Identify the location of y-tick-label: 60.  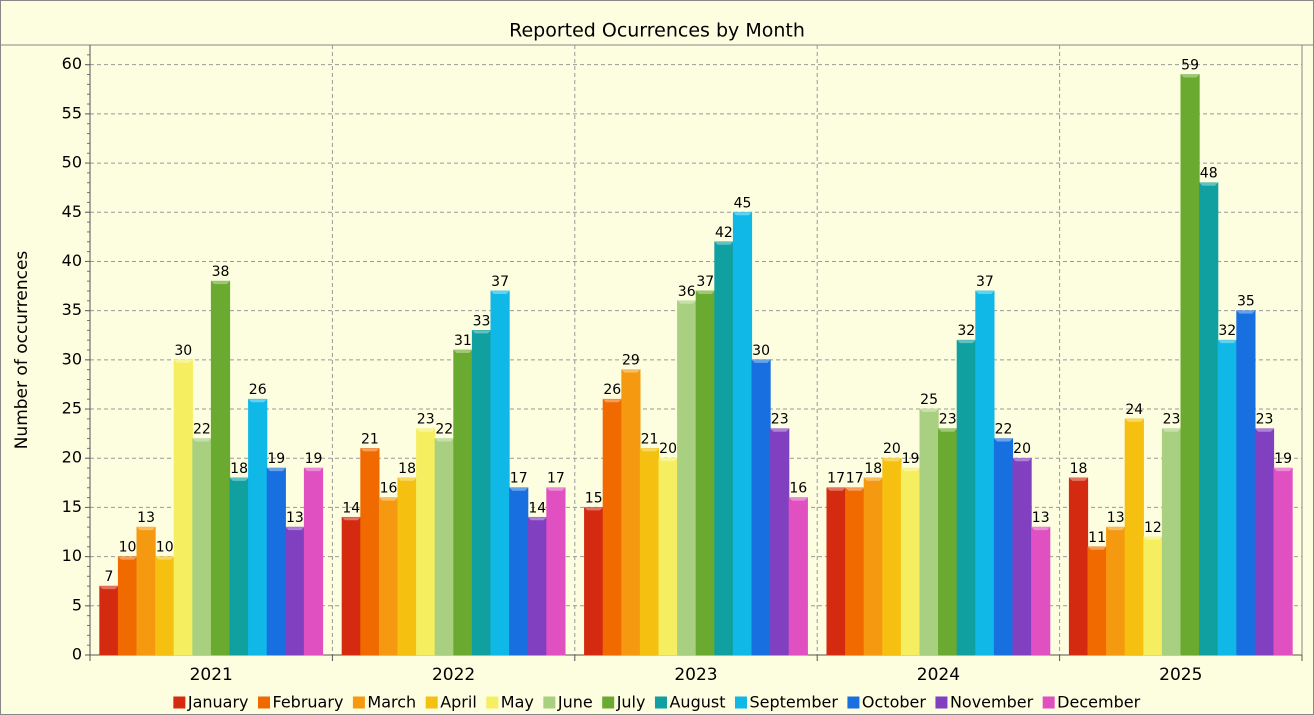
(72, 63).